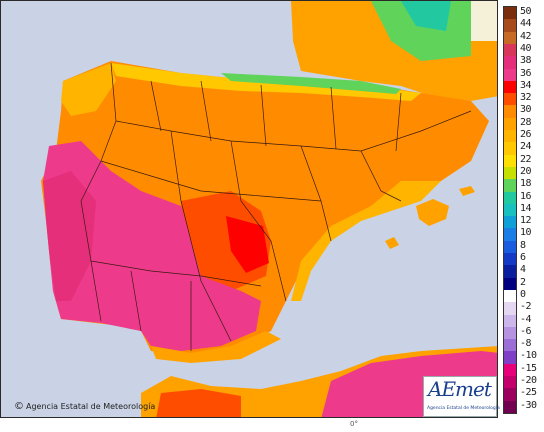 The height and width of the screenshot is (432, 544). Describe the element at coordinates (528, 405) in the screenshot. I see `legend-tick-label: -30` at that location.